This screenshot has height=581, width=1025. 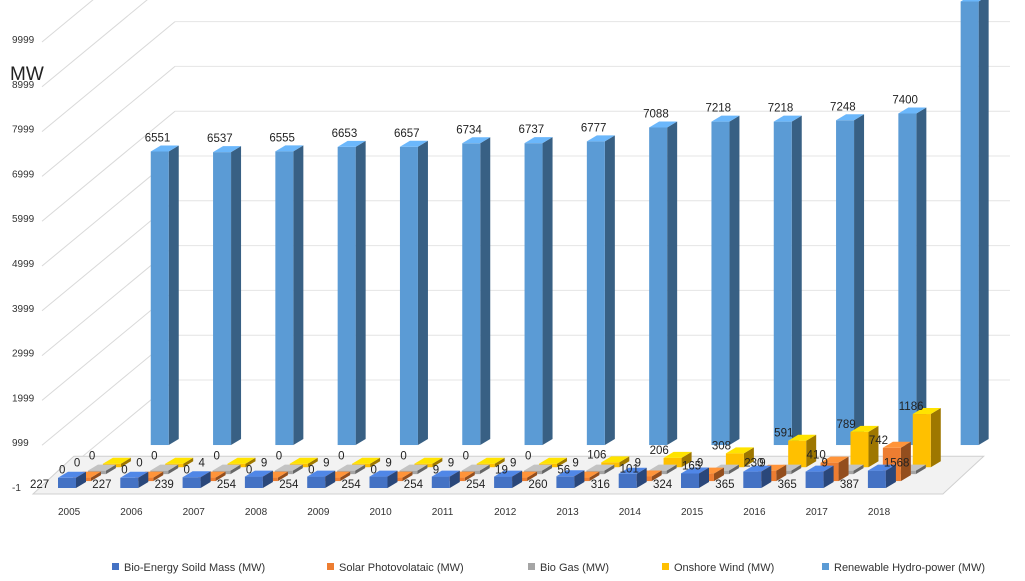 What do you see at coordinates (879, 512) in the screenshot?
I see `x-tick-label: 2018` at bounding box center [879, 512].